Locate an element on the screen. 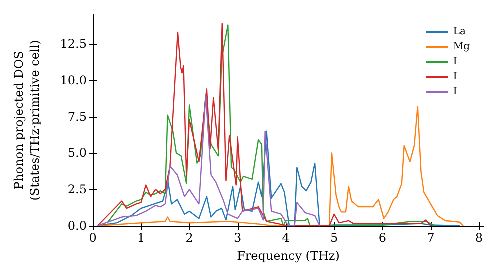  x-tick-label: 2 is located at coordinates (190, 238).